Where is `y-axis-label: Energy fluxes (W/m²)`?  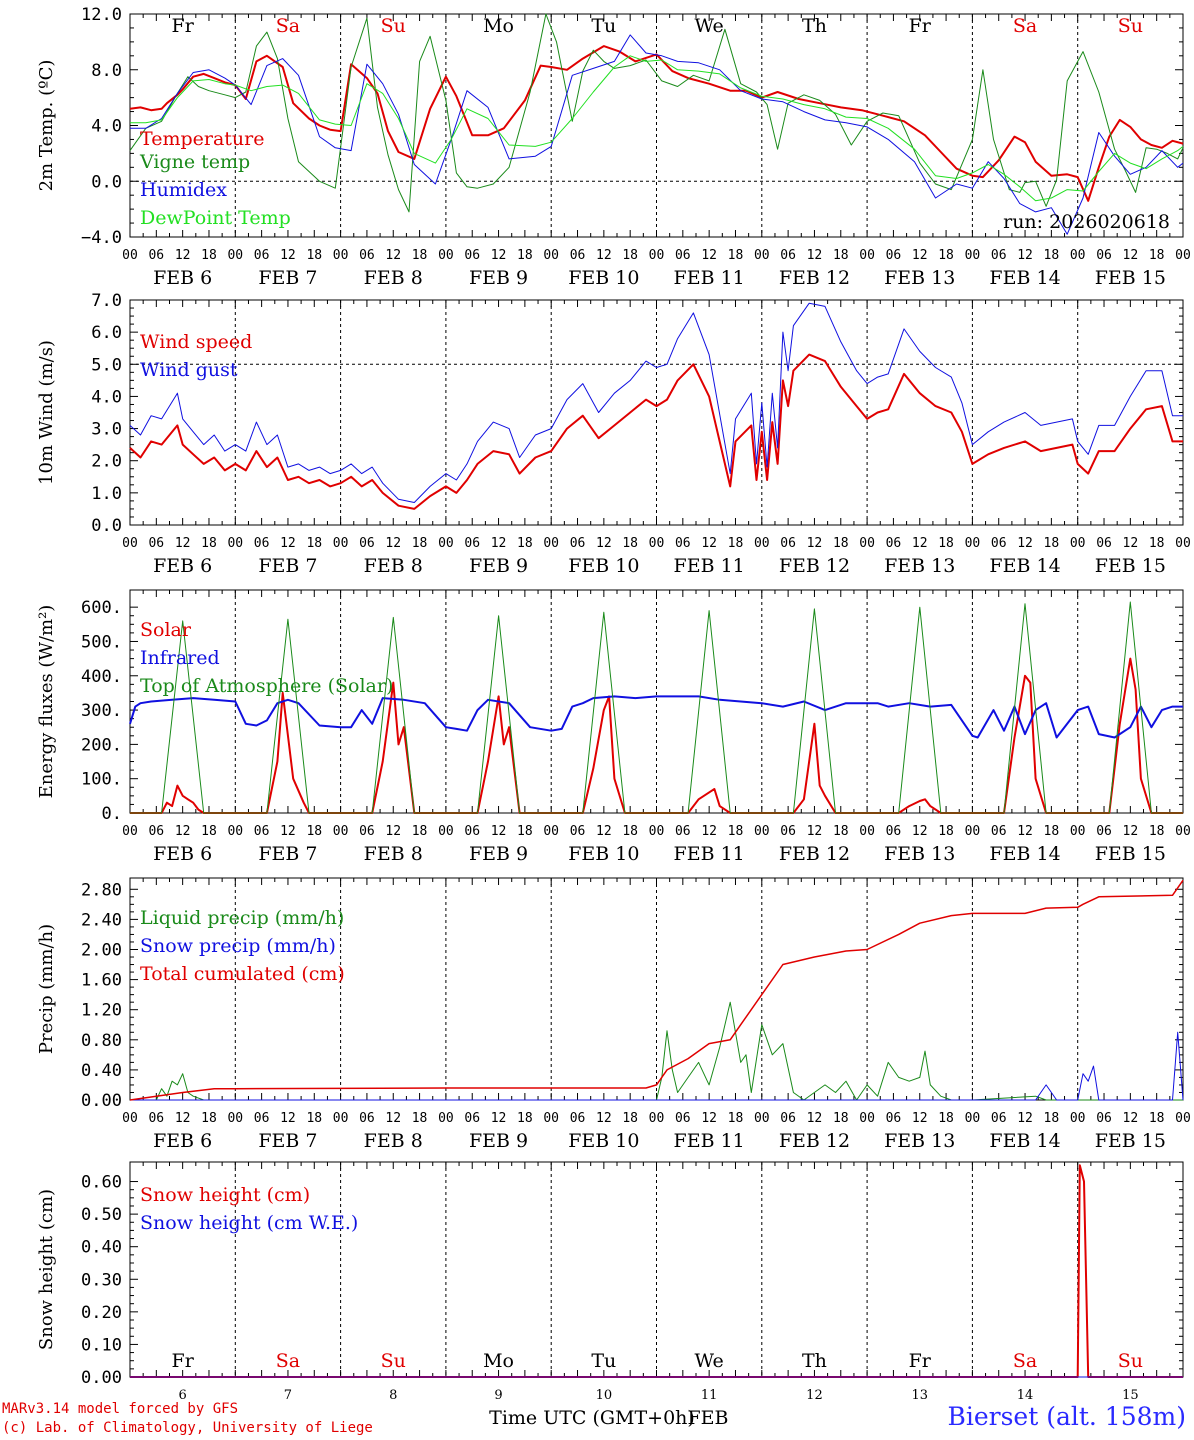
y-axis-label: Energy fluxes (W/m²) is located at coordinates (46, 702).